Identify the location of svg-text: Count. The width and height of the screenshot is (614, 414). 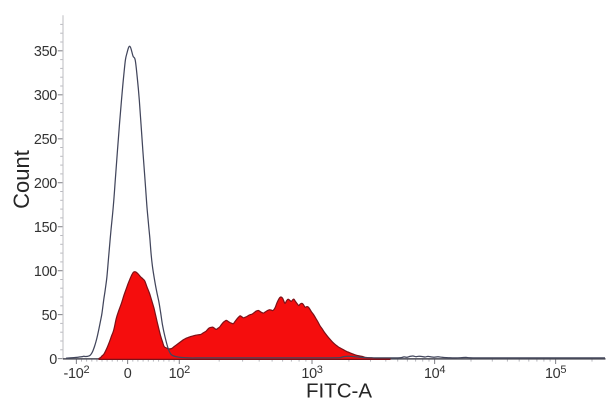
(21, 179).